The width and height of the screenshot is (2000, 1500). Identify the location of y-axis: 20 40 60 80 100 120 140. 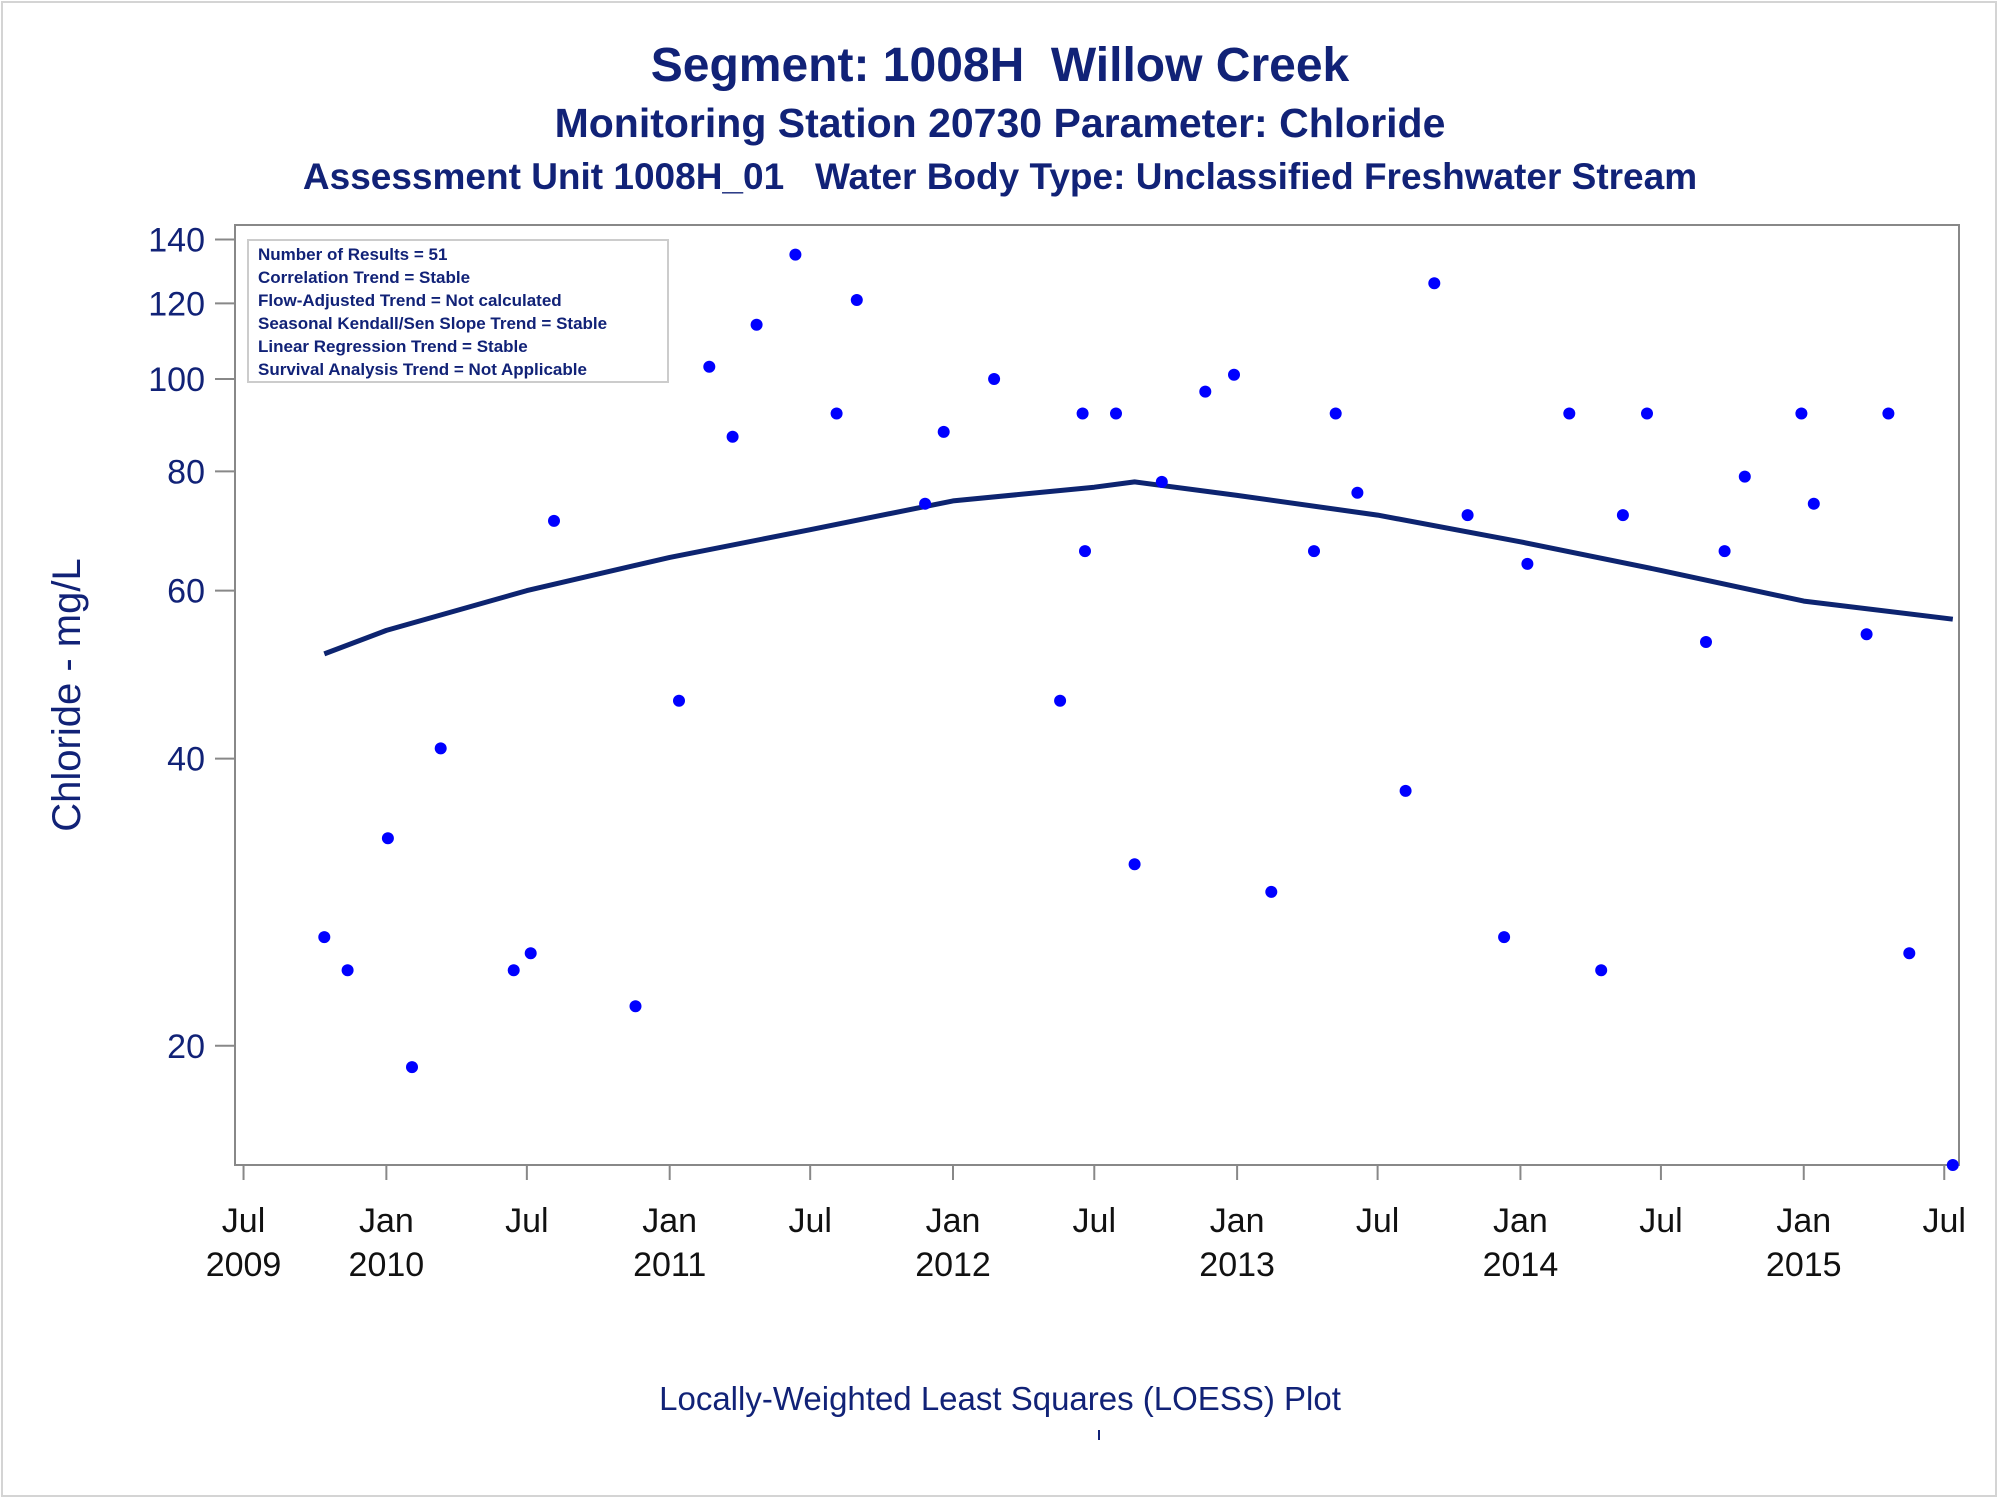
(191, 644).